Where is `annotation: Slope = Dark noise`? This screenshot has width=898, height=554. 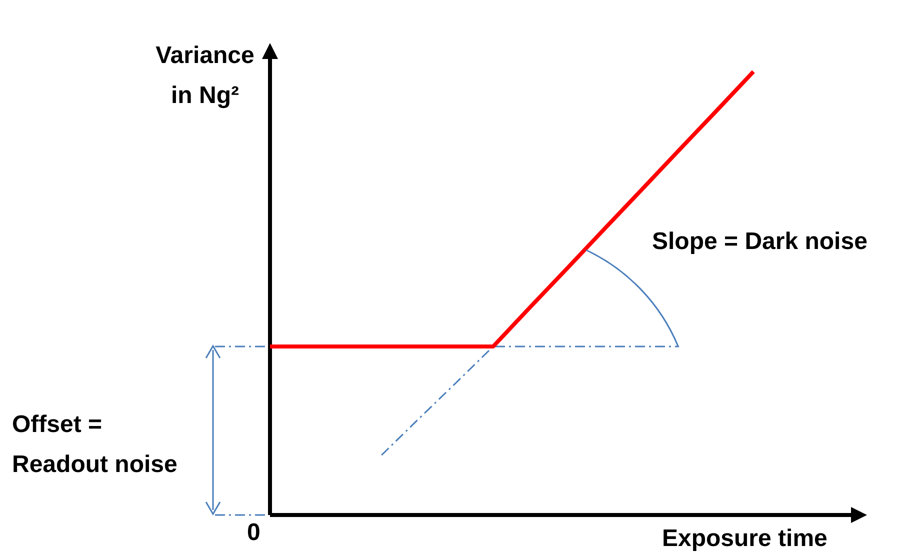 annotation: Slope = Dark noise is located at coordinates (760, 242).